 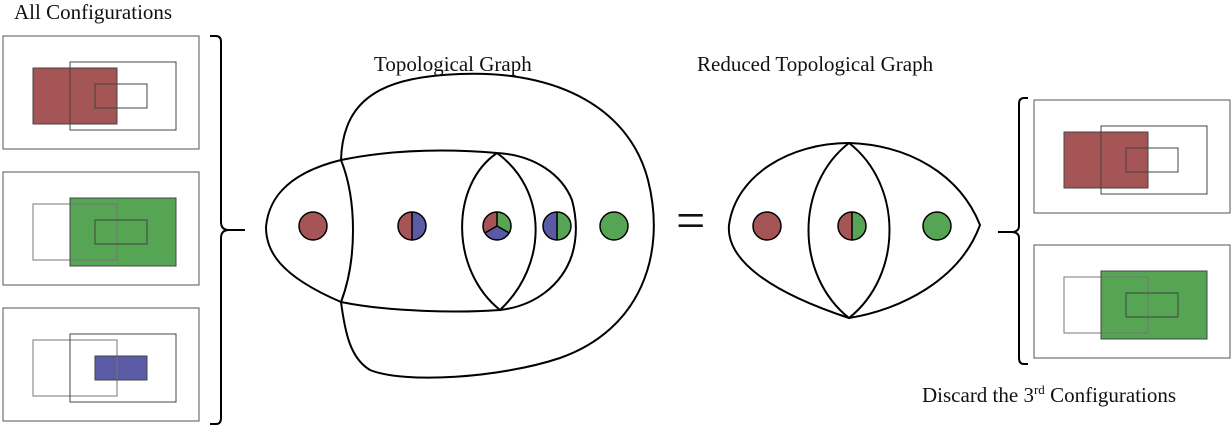 What do you see at coordinates (93, 12) in the screenshot?
I see `all-configurations-title: All Configurations` at bounding box center [93, 12].